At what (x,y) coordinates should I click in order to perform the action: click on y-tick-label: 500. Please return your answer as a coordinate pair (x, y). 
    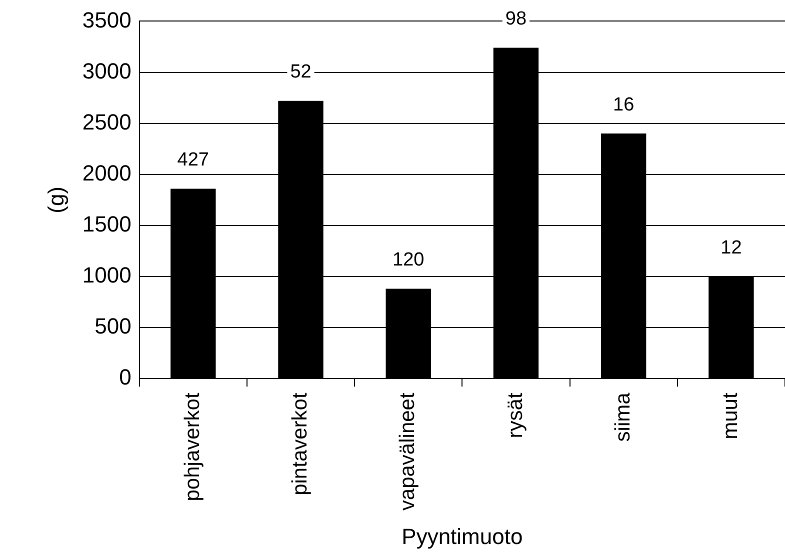
    Looking at the image, I should click on (113, 326).